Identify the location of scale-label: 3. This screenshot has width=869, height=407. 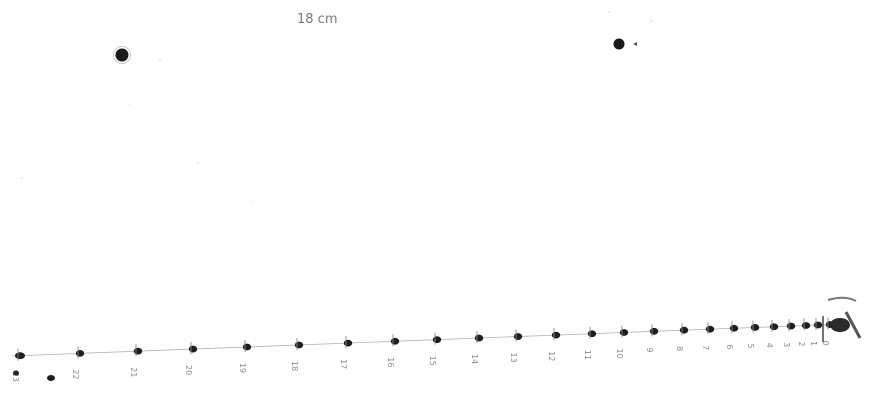
(786, 344).